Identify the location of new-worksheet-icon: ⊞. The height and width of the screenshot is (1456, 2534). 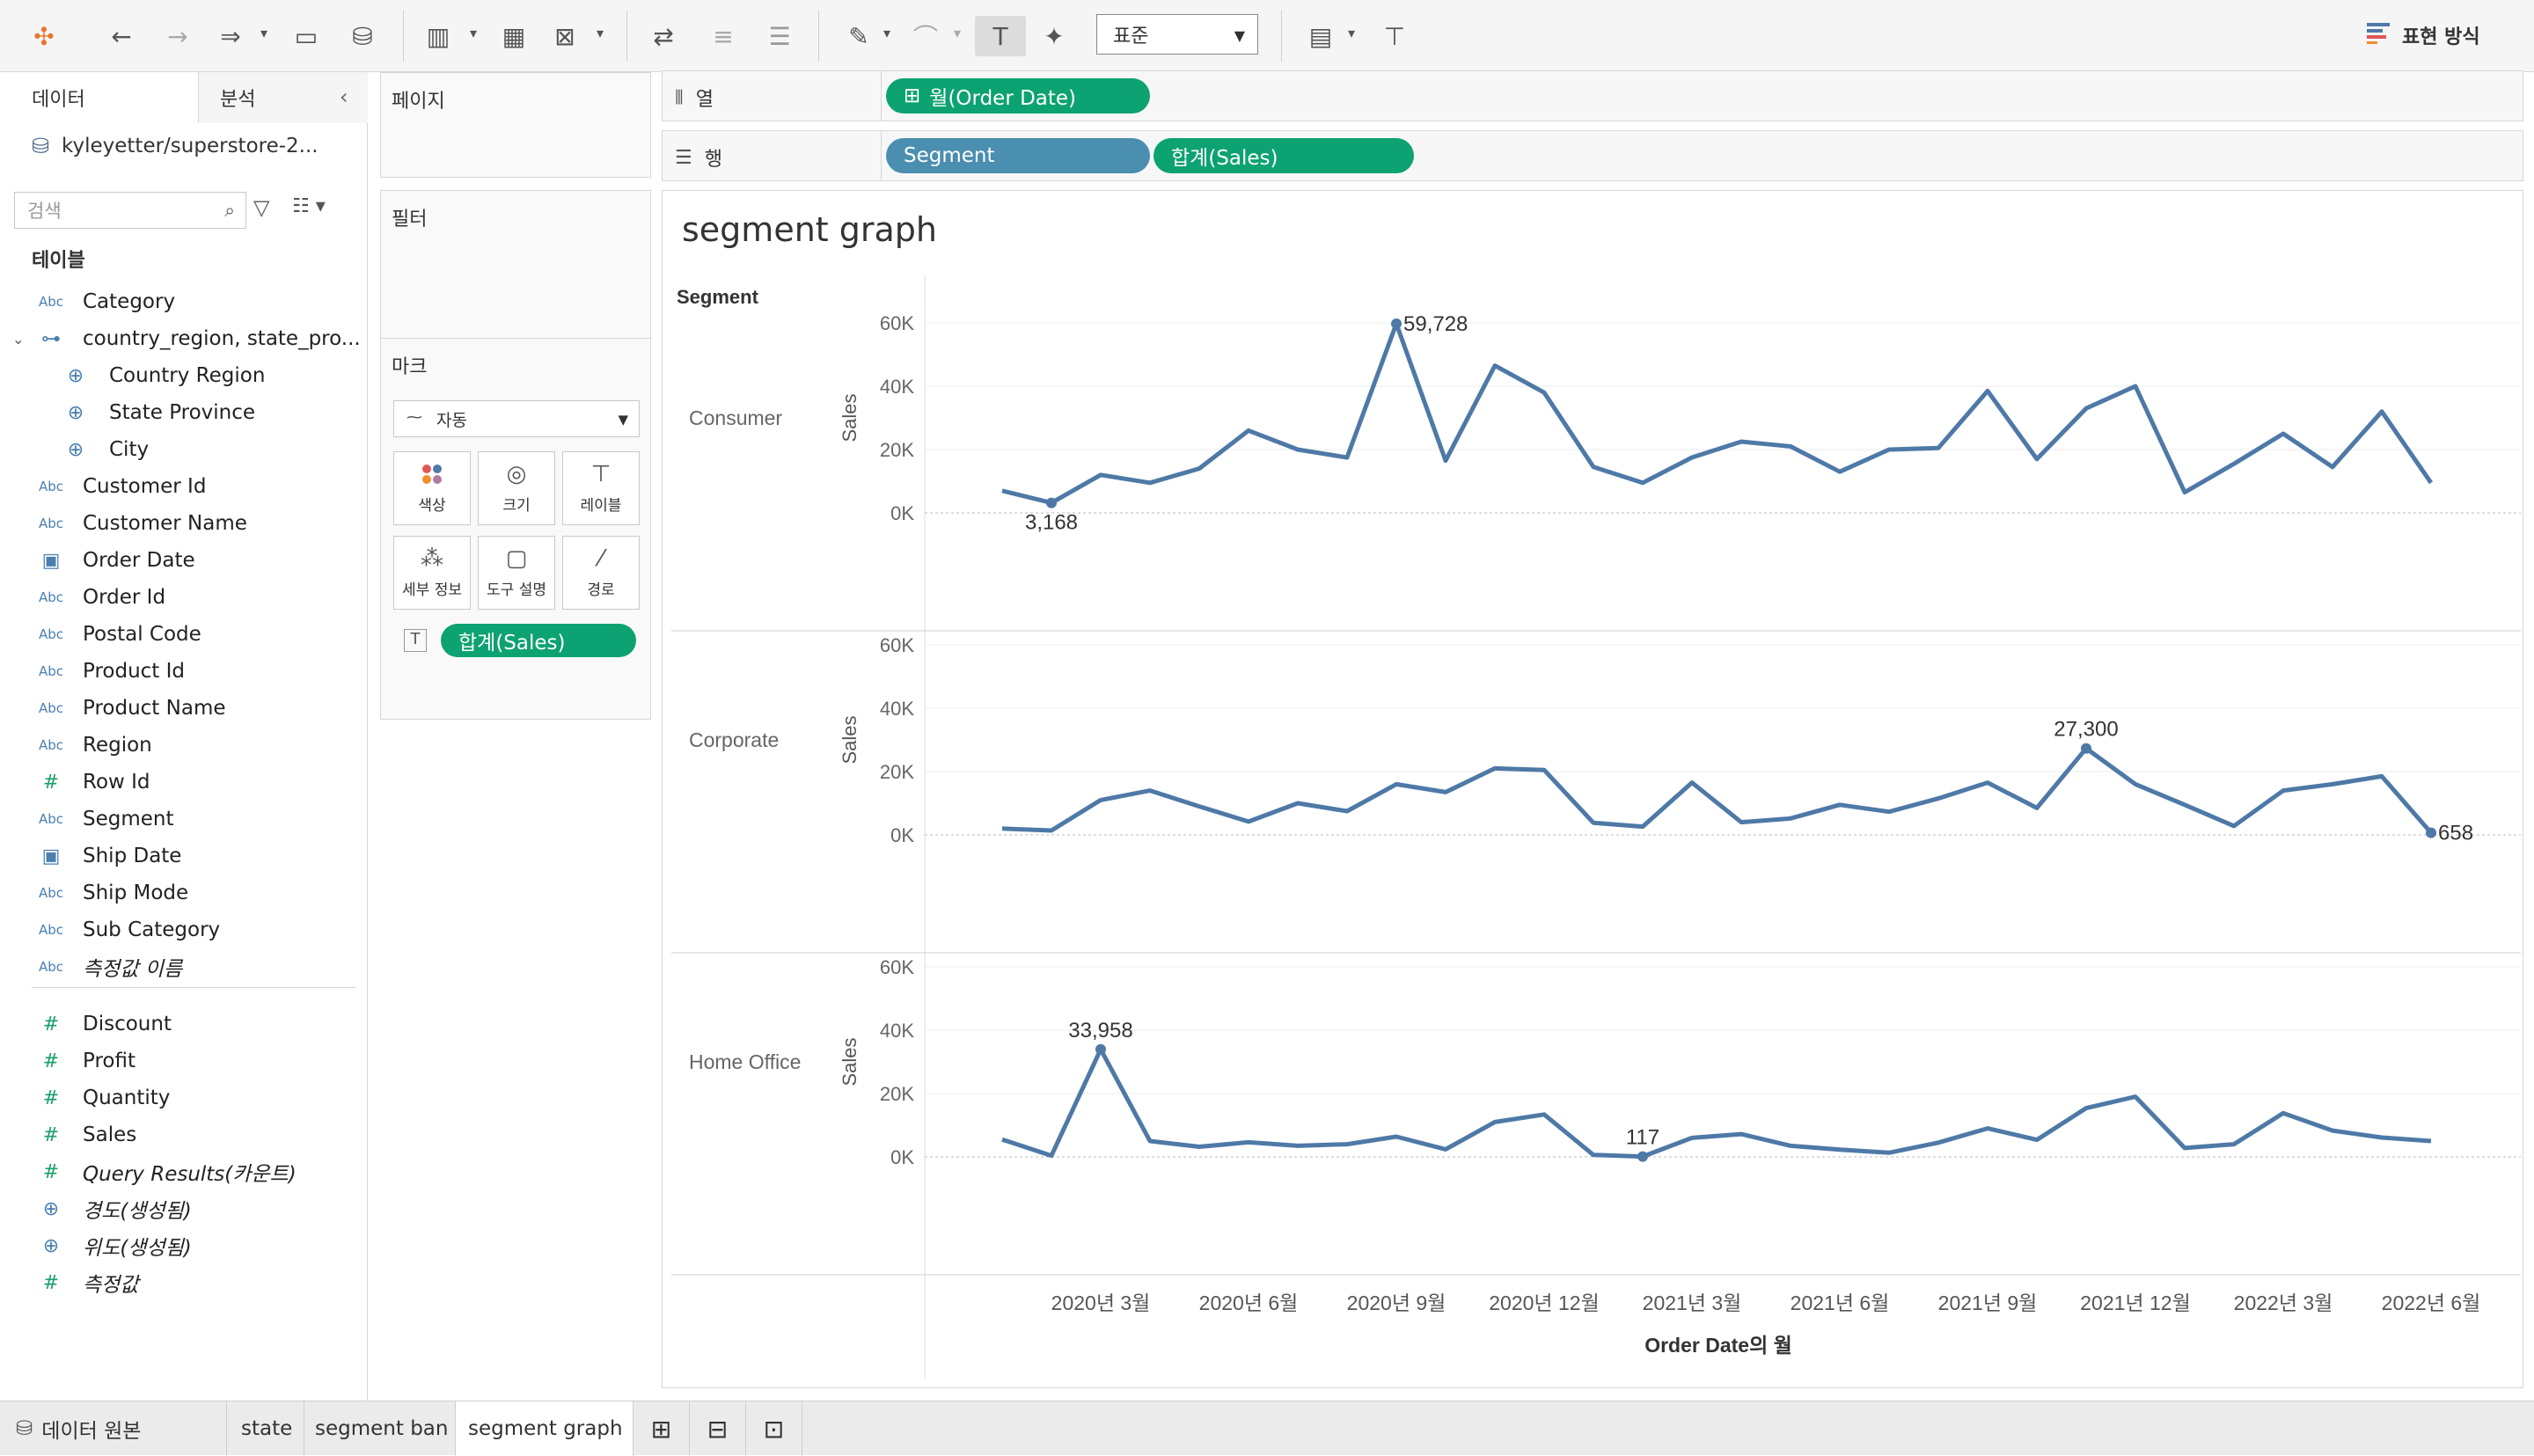
(662, 1428).